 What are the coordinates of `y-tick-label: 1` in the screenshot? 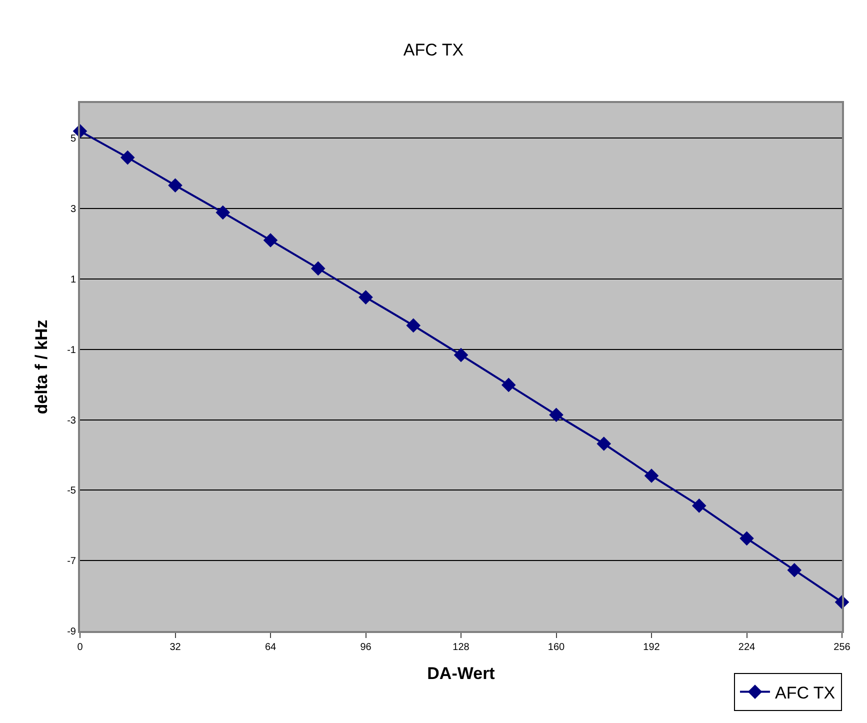 It's located at (73, 280).